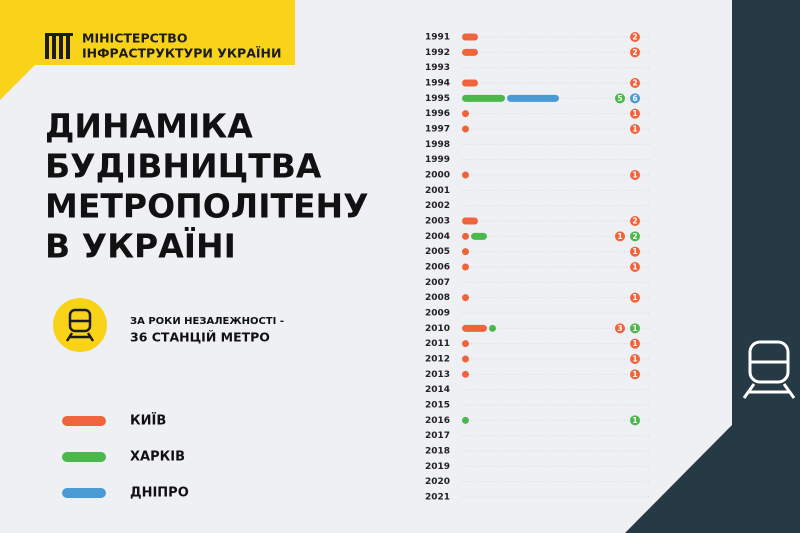 The height and width of the screenshot is (533, 800). I want to click on value-label: 3, so click(619, 328).